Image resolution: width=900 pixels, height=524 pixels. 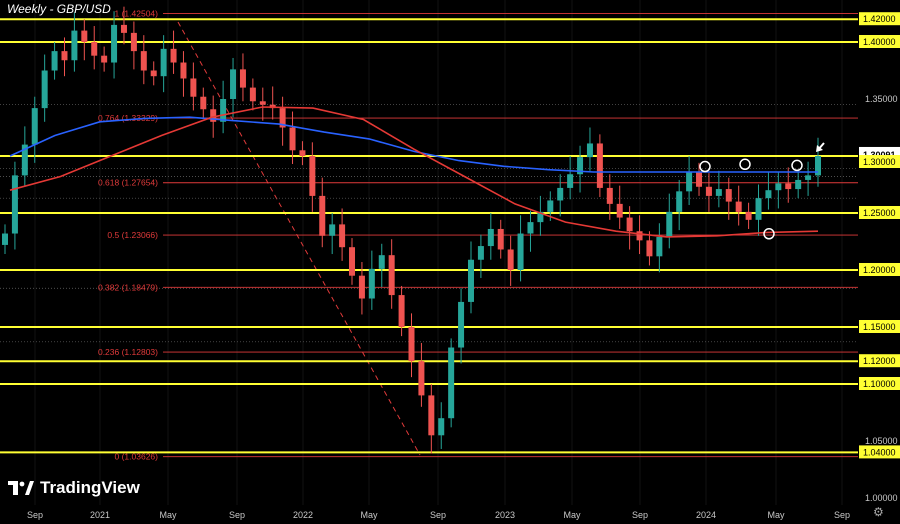 I want to click on fib-level-label: 0.5 (1.23066), so click(x=132, y=235).